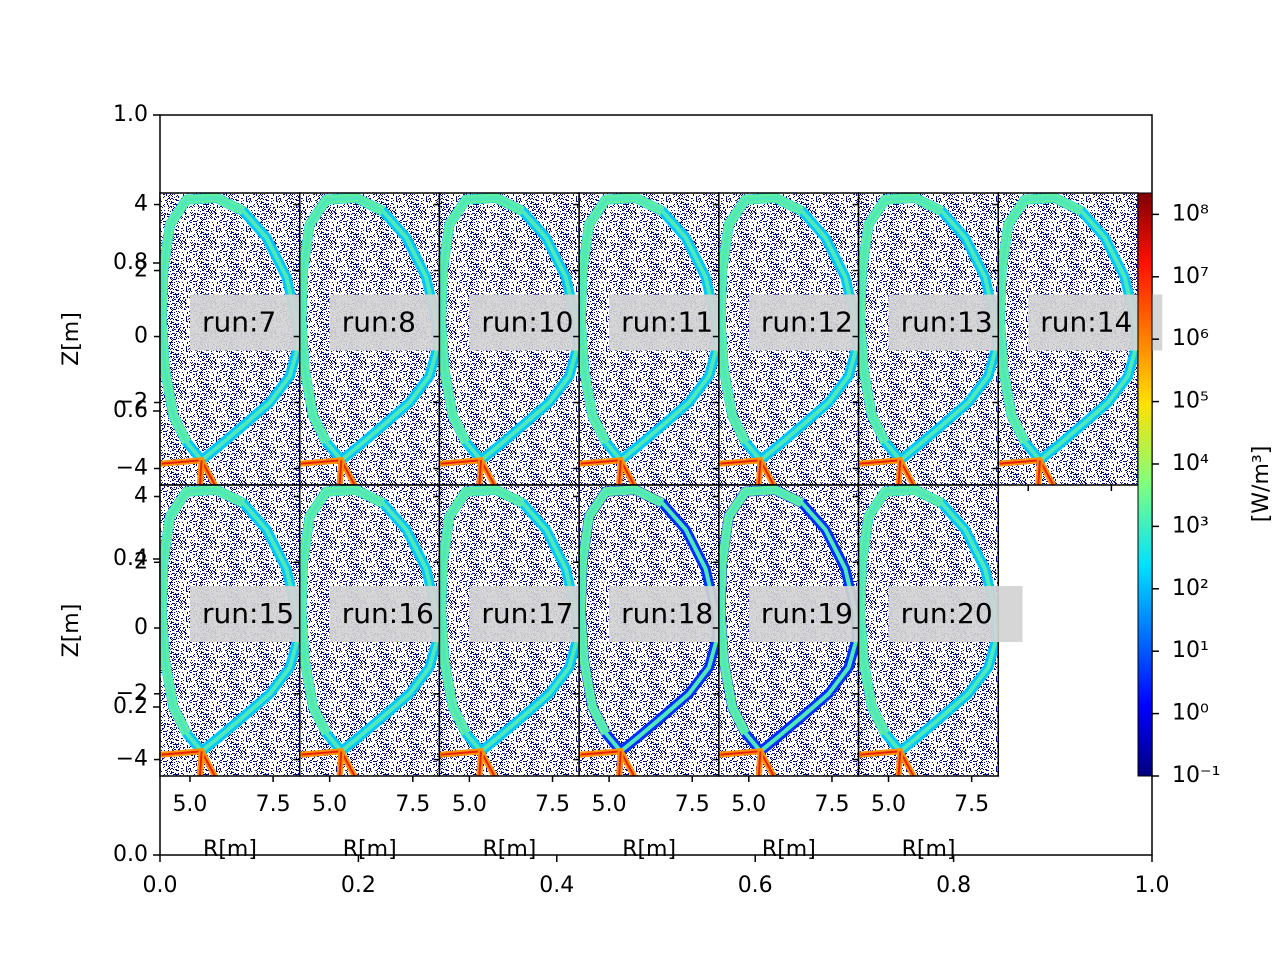 This screenshot has height=960, width=1280. Describe the element at coordinates (667, 613) in the screenshot. I see `run-label: run:18` at that location.